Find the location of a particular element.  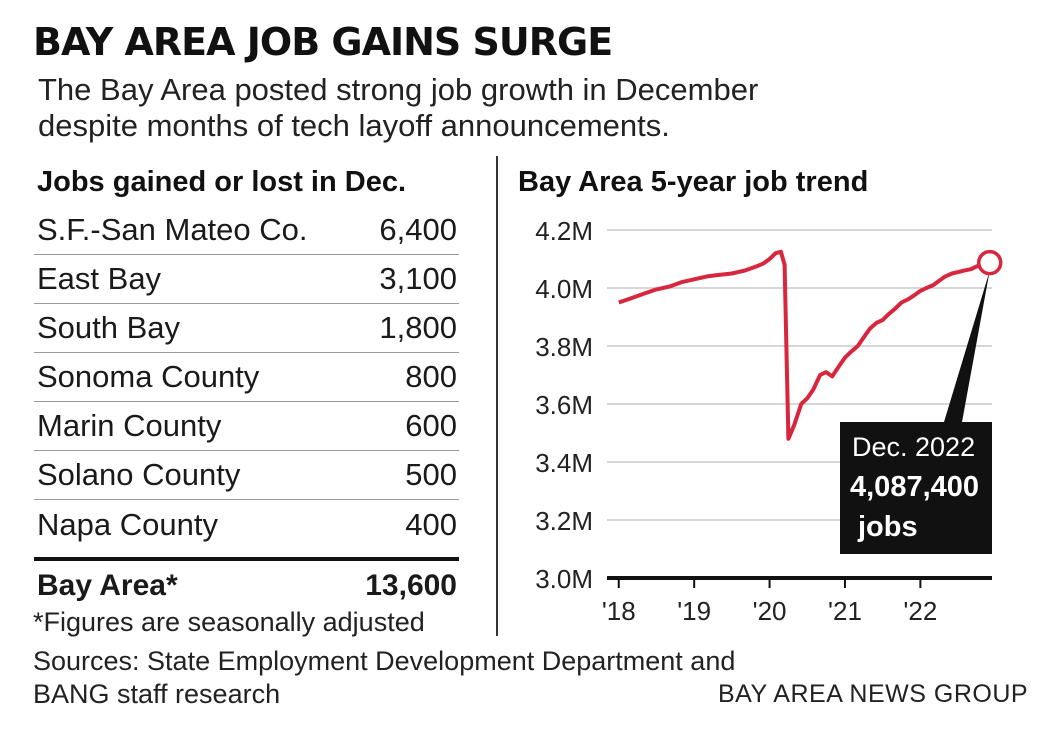

row-value: 600 is located at coordinates (431, 425).